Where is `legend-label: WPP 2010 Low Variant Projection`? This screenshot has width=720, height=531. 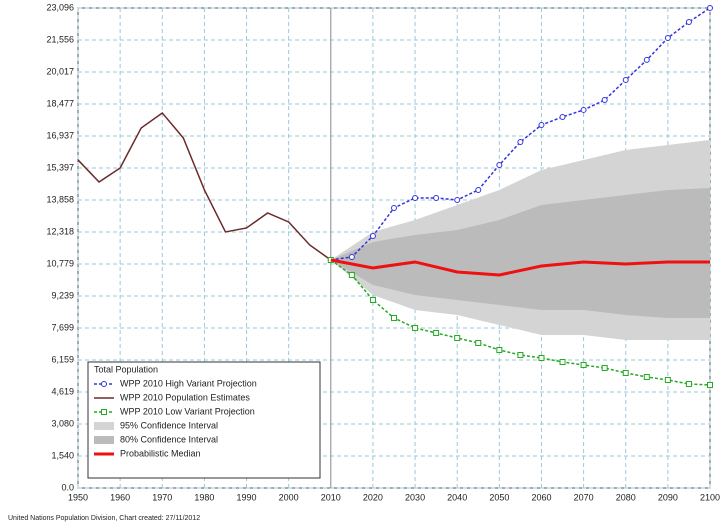 legend-label: WPP 2010 Low Variant Projection is located at coordinates (187, 411).